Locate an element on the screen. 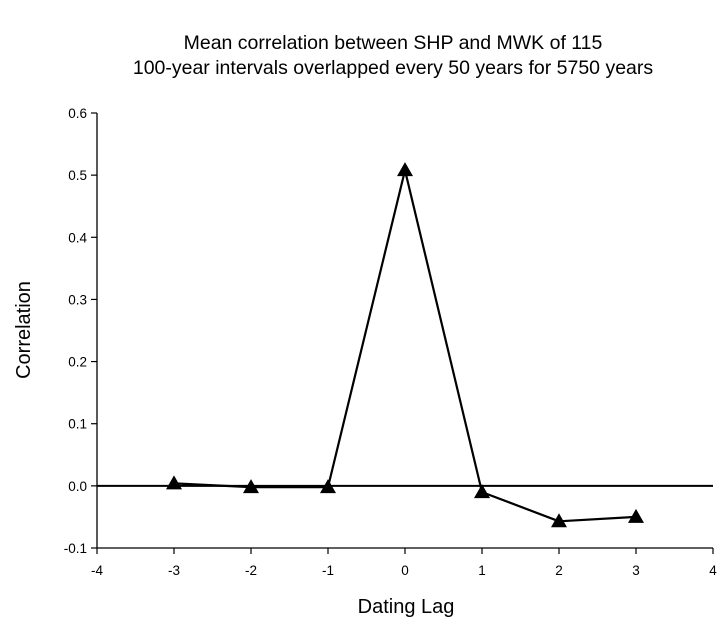 This screenshot has width=718, height=623. x-tick-label: 1 is located at coordinates (482, 570).